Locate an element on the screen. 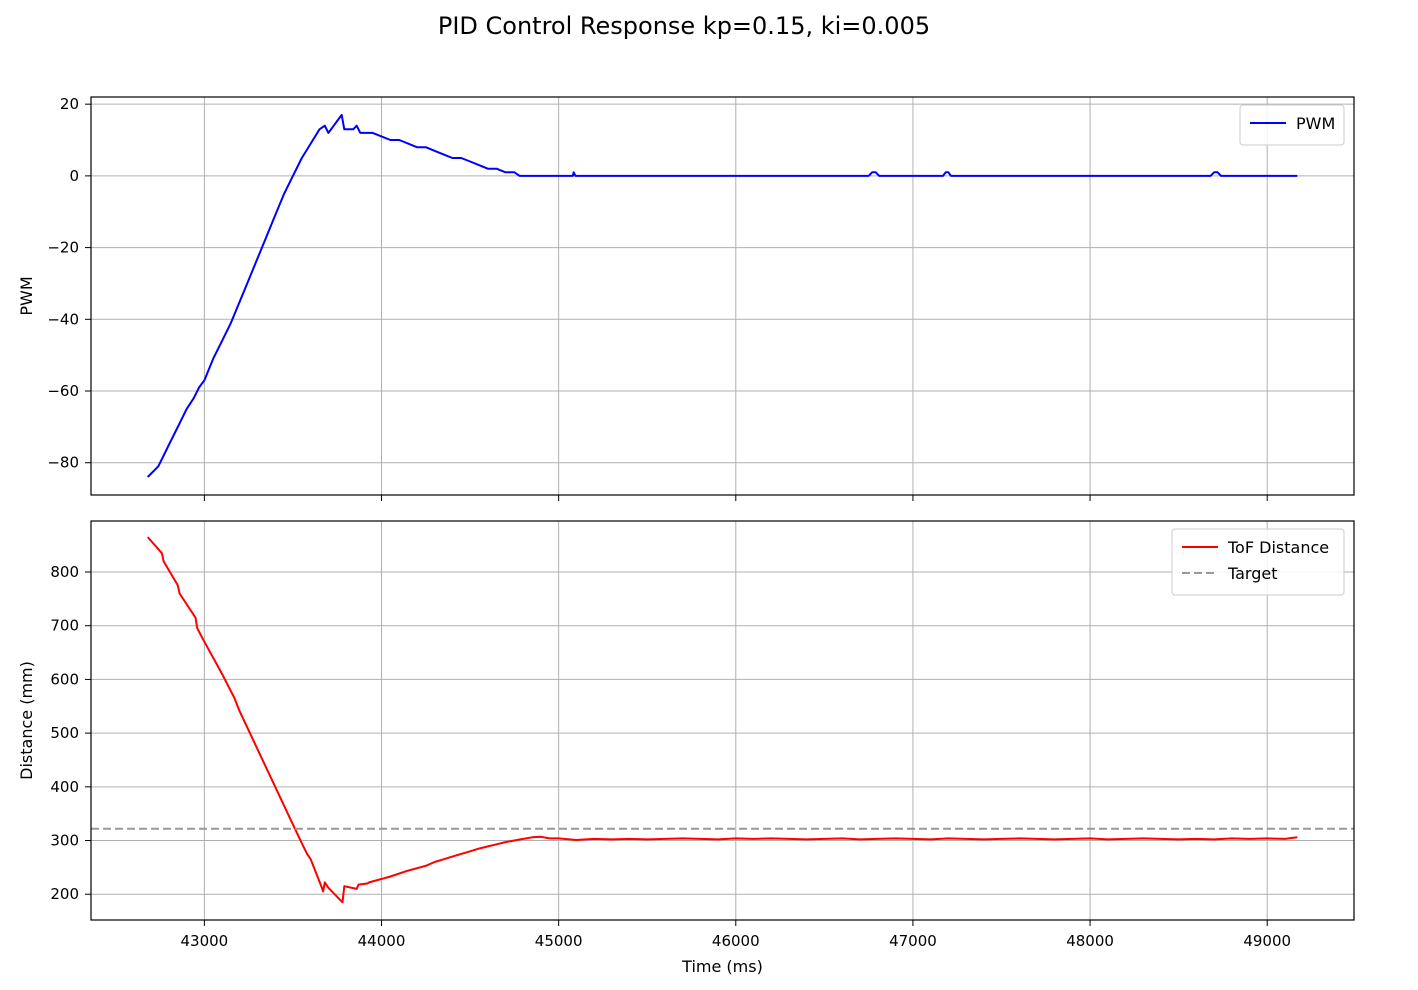 The width and height of the screenshot is (1418, 990). y-tick-label: 300 is located at coordinates (64, 841).